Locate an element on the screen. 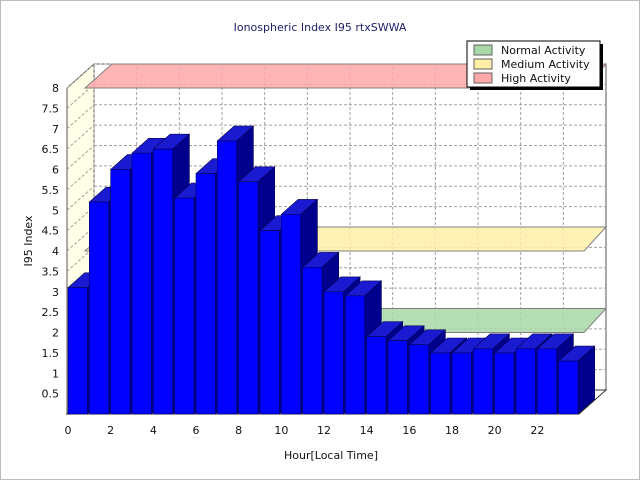  y-tick-label: 1 is located at coordinates (55, 373).